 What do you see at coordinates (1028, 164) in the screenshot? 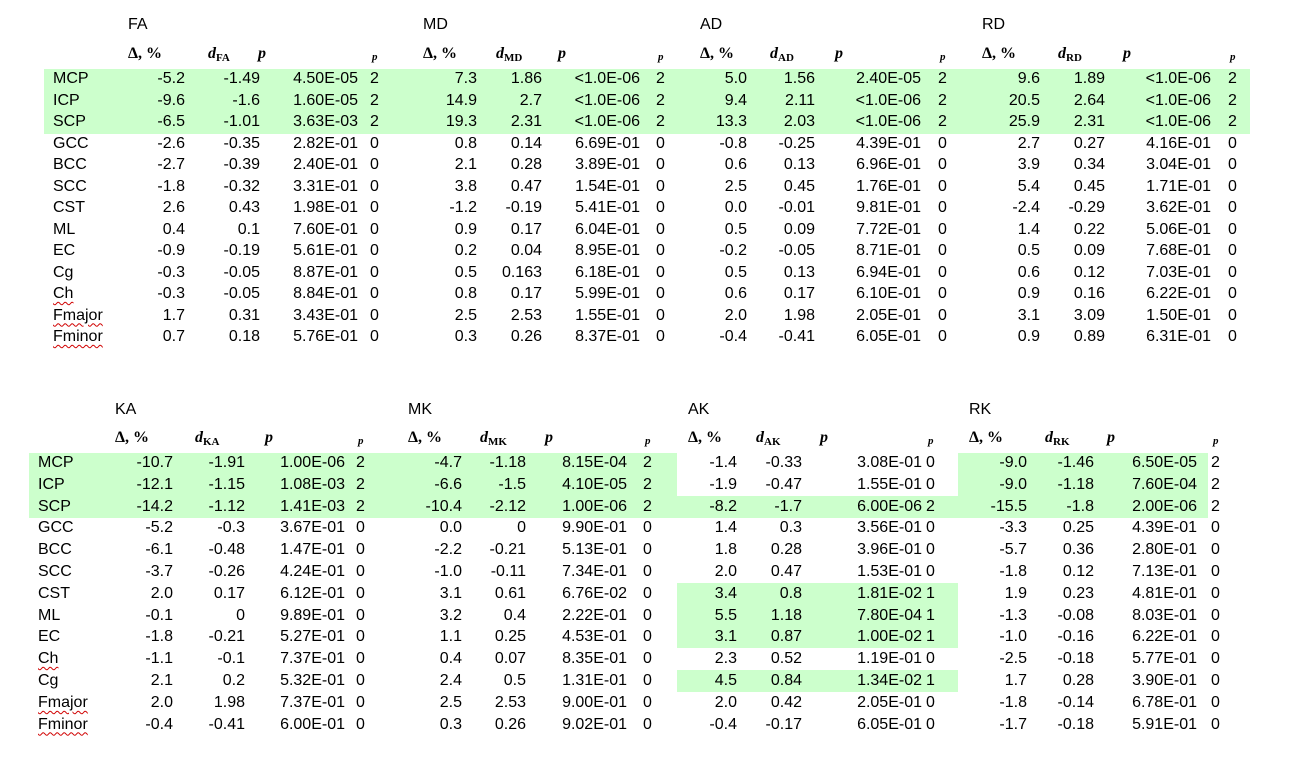
I see `cell-delta: 3.9` at bounding box center [1028, 164].